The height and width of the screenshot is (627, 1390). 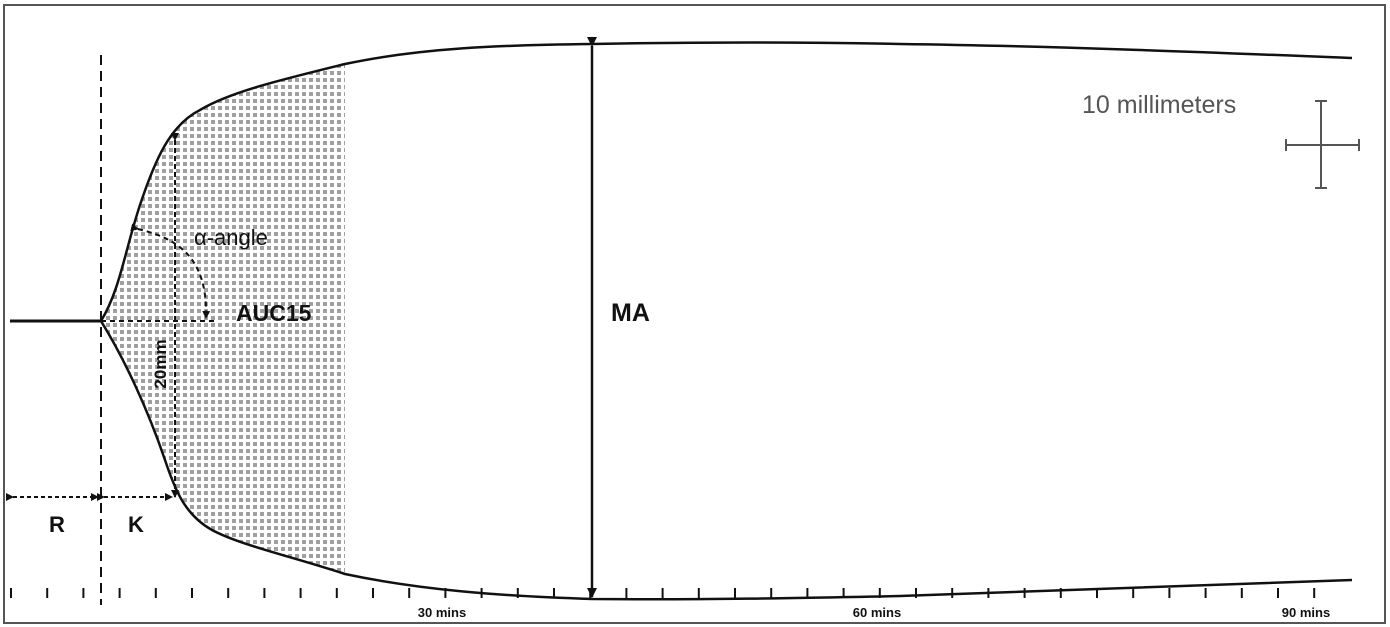 What do you see at coordinates (160, 363) in the screenshot?
I see `twenty-mm-label: 20mm` at bounding box center [160, 363].